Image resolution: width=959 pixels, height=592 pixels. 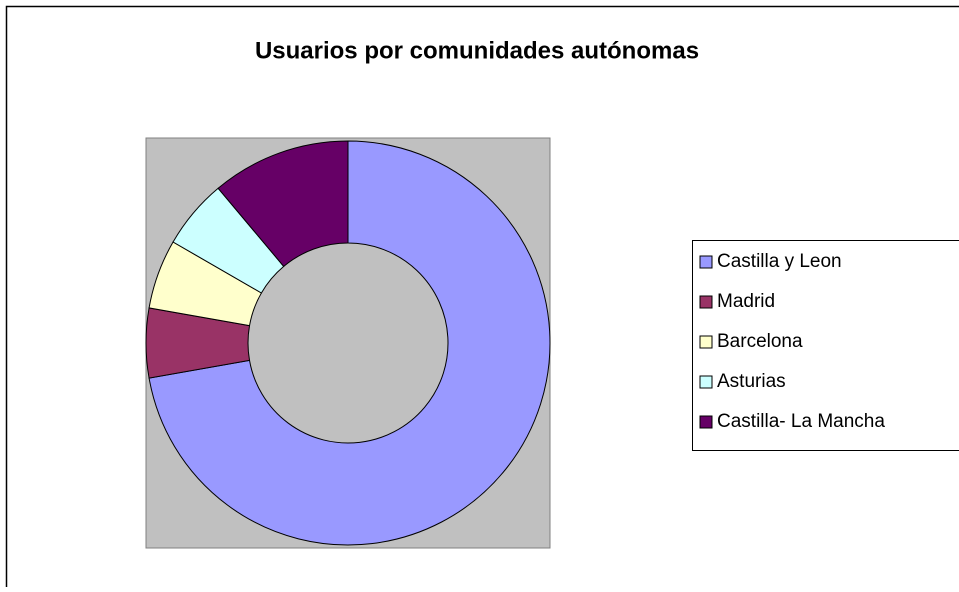 What do you see at coordinates (779, 261) in the screenshot?
I see `legend-label: Castilla y Leon` at bounding box center [779, 261].